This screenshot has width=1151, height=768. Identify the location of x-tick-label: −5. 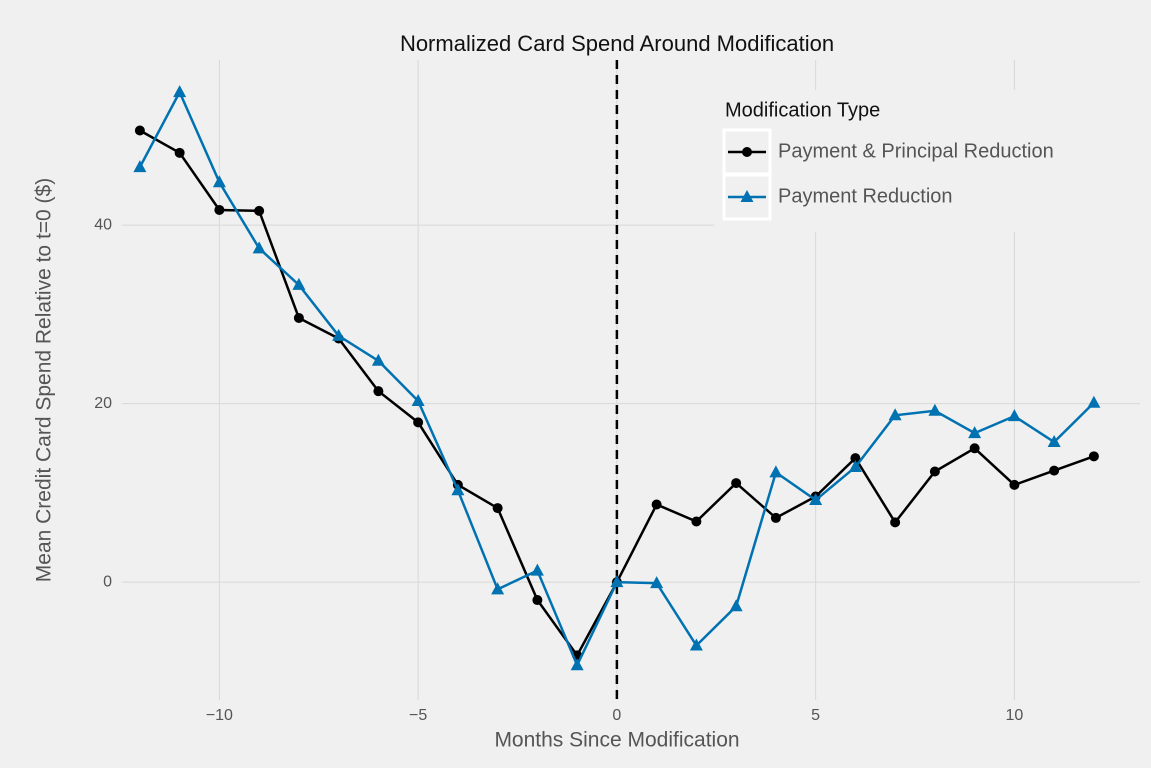
(418, 715).